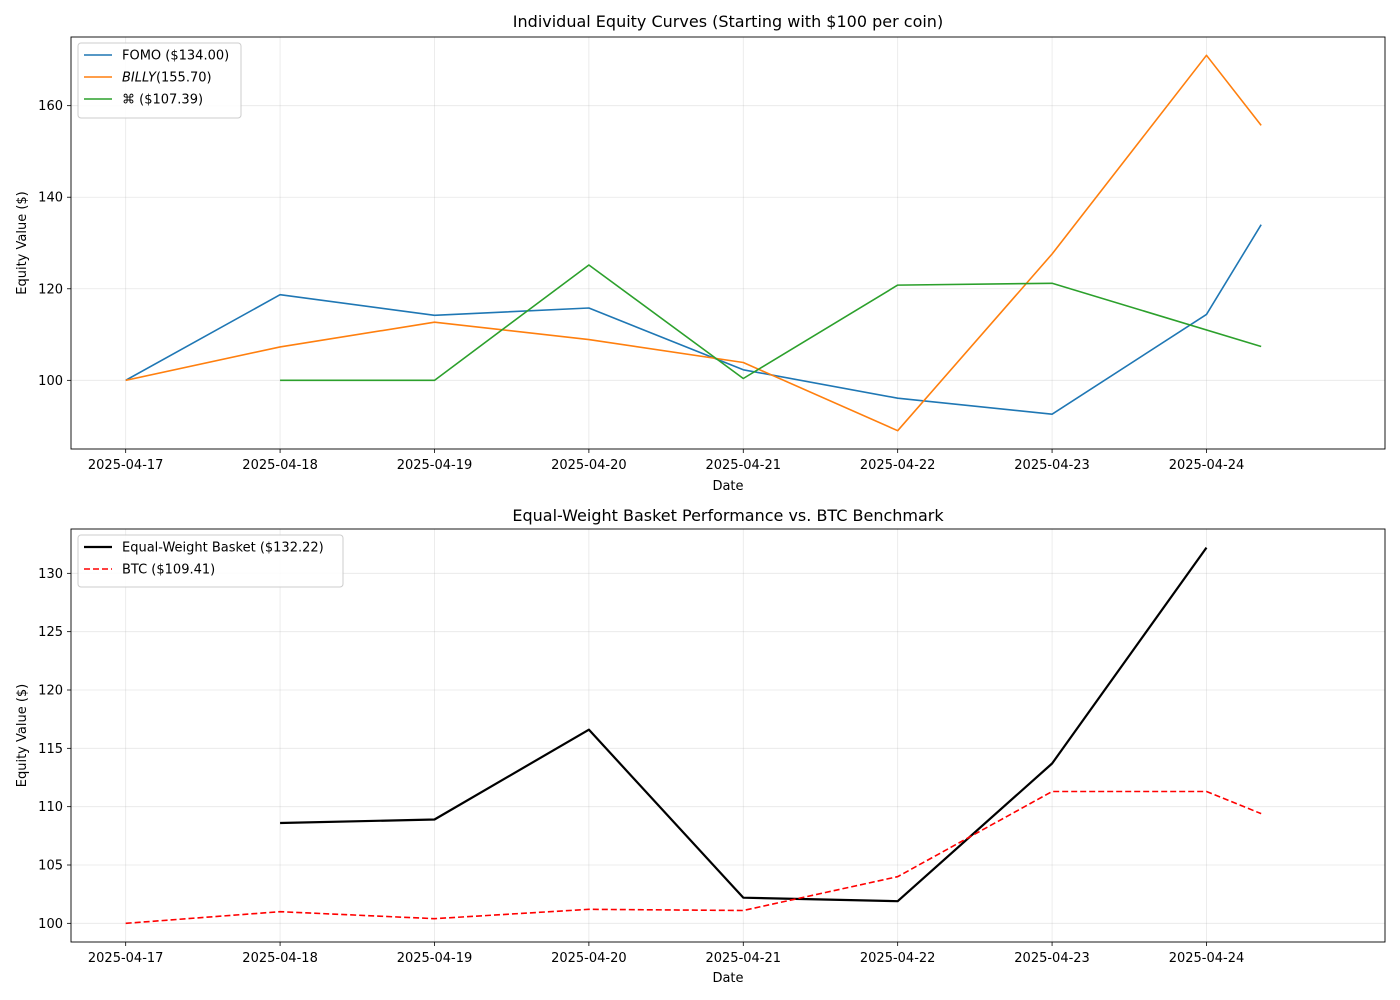  Describe the element at coordinates (184, 78) in the screenshot. I see `legend-label-rest: (155.70)` at that location.